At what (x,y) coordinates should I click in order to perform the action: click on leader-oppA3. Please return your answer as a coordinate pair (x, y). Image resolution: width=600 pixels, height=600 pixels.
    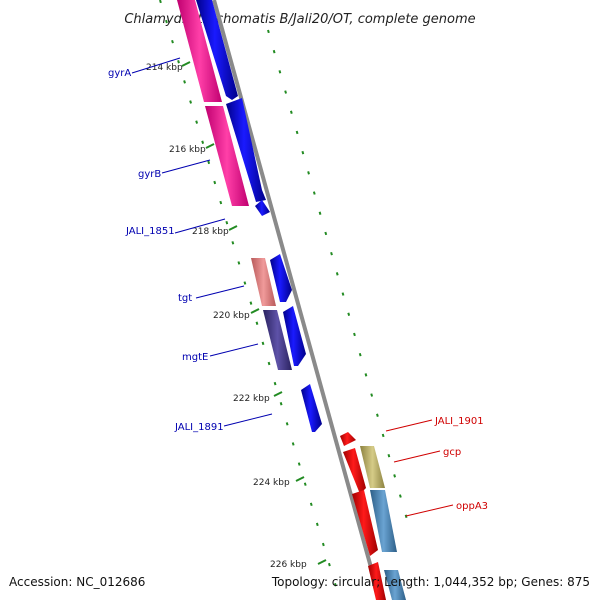
    Looking at the image, I should click on (429, 510).